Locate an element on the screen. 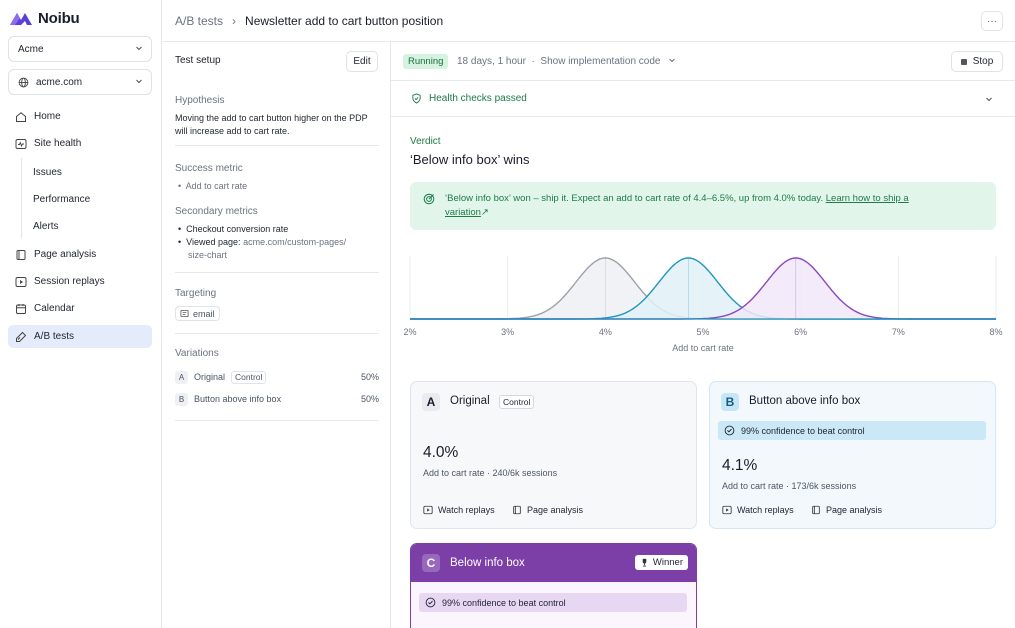 This screenshot has width=1015, height=628. success-metric-label: Success metric is located at coordinates (209, 168).